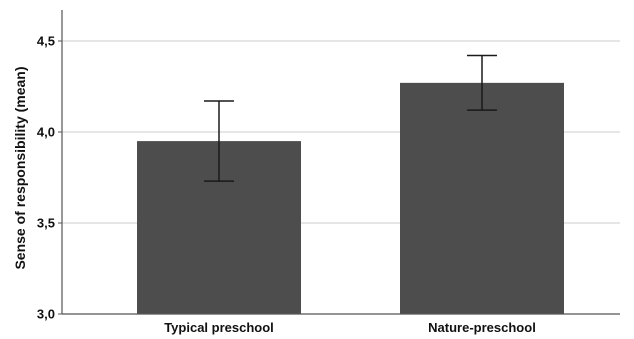  Describe the element at coordinates (350, 327) in the screenshot. I see `x-tick-labels: Typical preschool Nature-preschool` at that location.